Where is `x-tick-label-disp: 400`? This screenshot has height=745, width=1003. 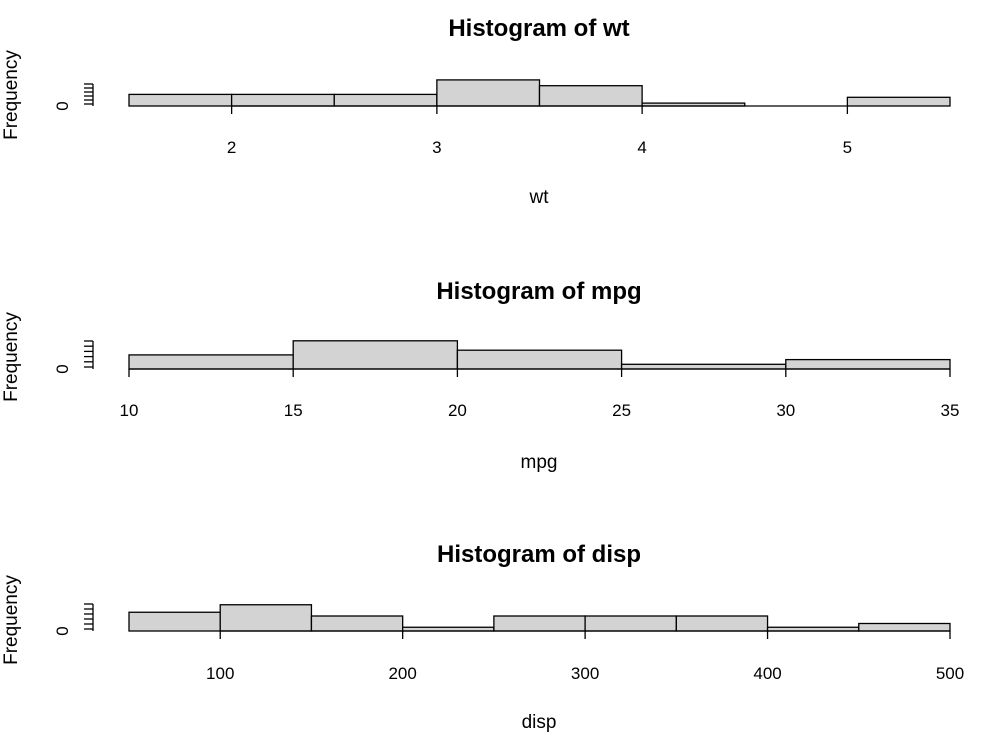
x-tick-label-disp: 400 is located at coordinates (767, 673).